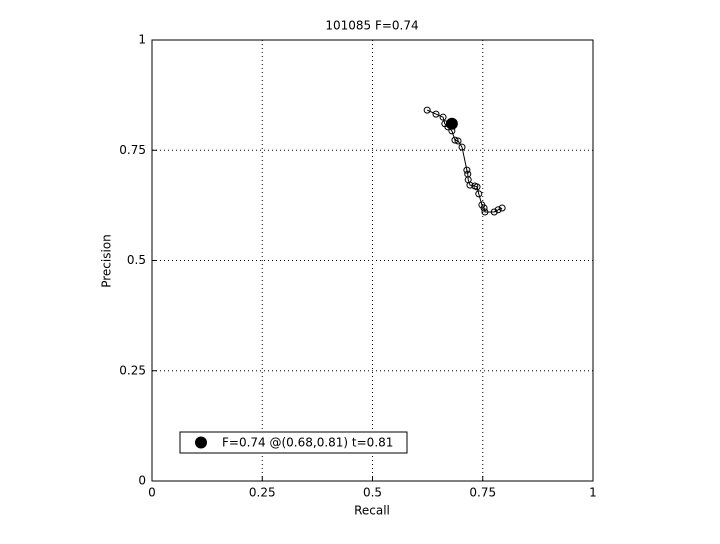 The height and width of the screenshot is (544, 720). I want to click on y-tick-label: 0.5, so click(136, 260).